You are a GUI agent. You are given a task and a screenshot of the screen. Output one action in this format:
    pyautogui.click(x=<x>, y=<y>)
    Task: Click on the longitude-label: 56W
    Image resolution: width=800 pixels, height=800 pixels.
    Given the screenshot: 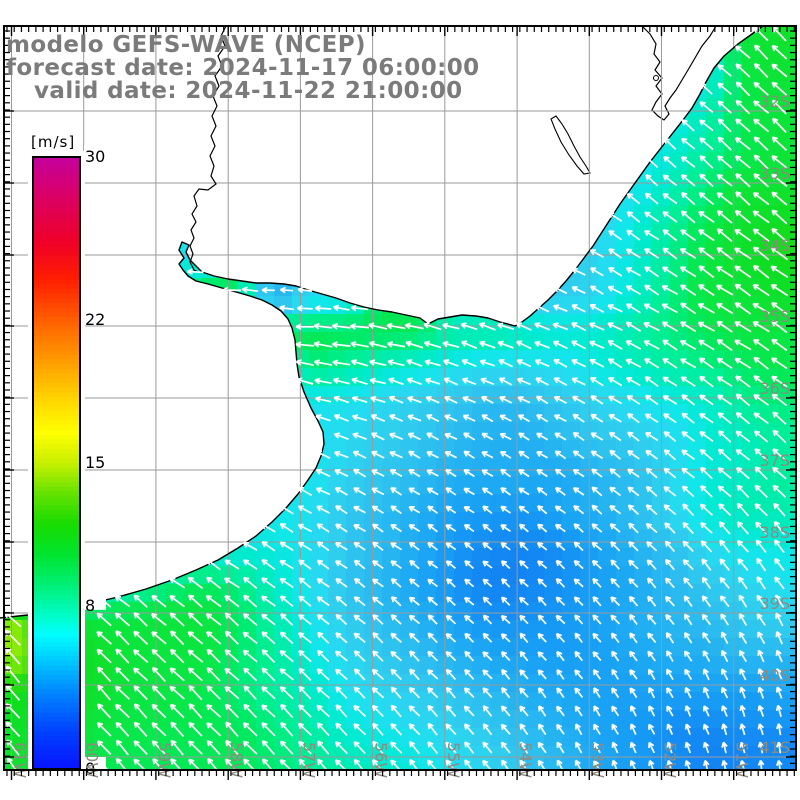 What is the action you would take?
    pyautogui.click(x=381, y=760)
    